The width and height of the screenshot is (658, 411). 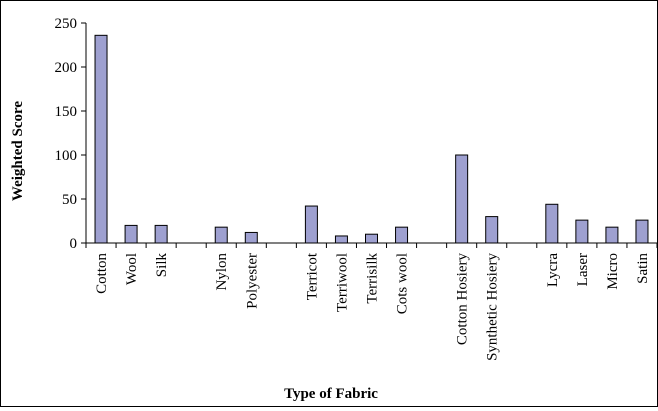 What do you see at coordinates (373, 278) in the screenshot?
I see `x-tick-label: Terrisilk` at bounding box center [373, 278].